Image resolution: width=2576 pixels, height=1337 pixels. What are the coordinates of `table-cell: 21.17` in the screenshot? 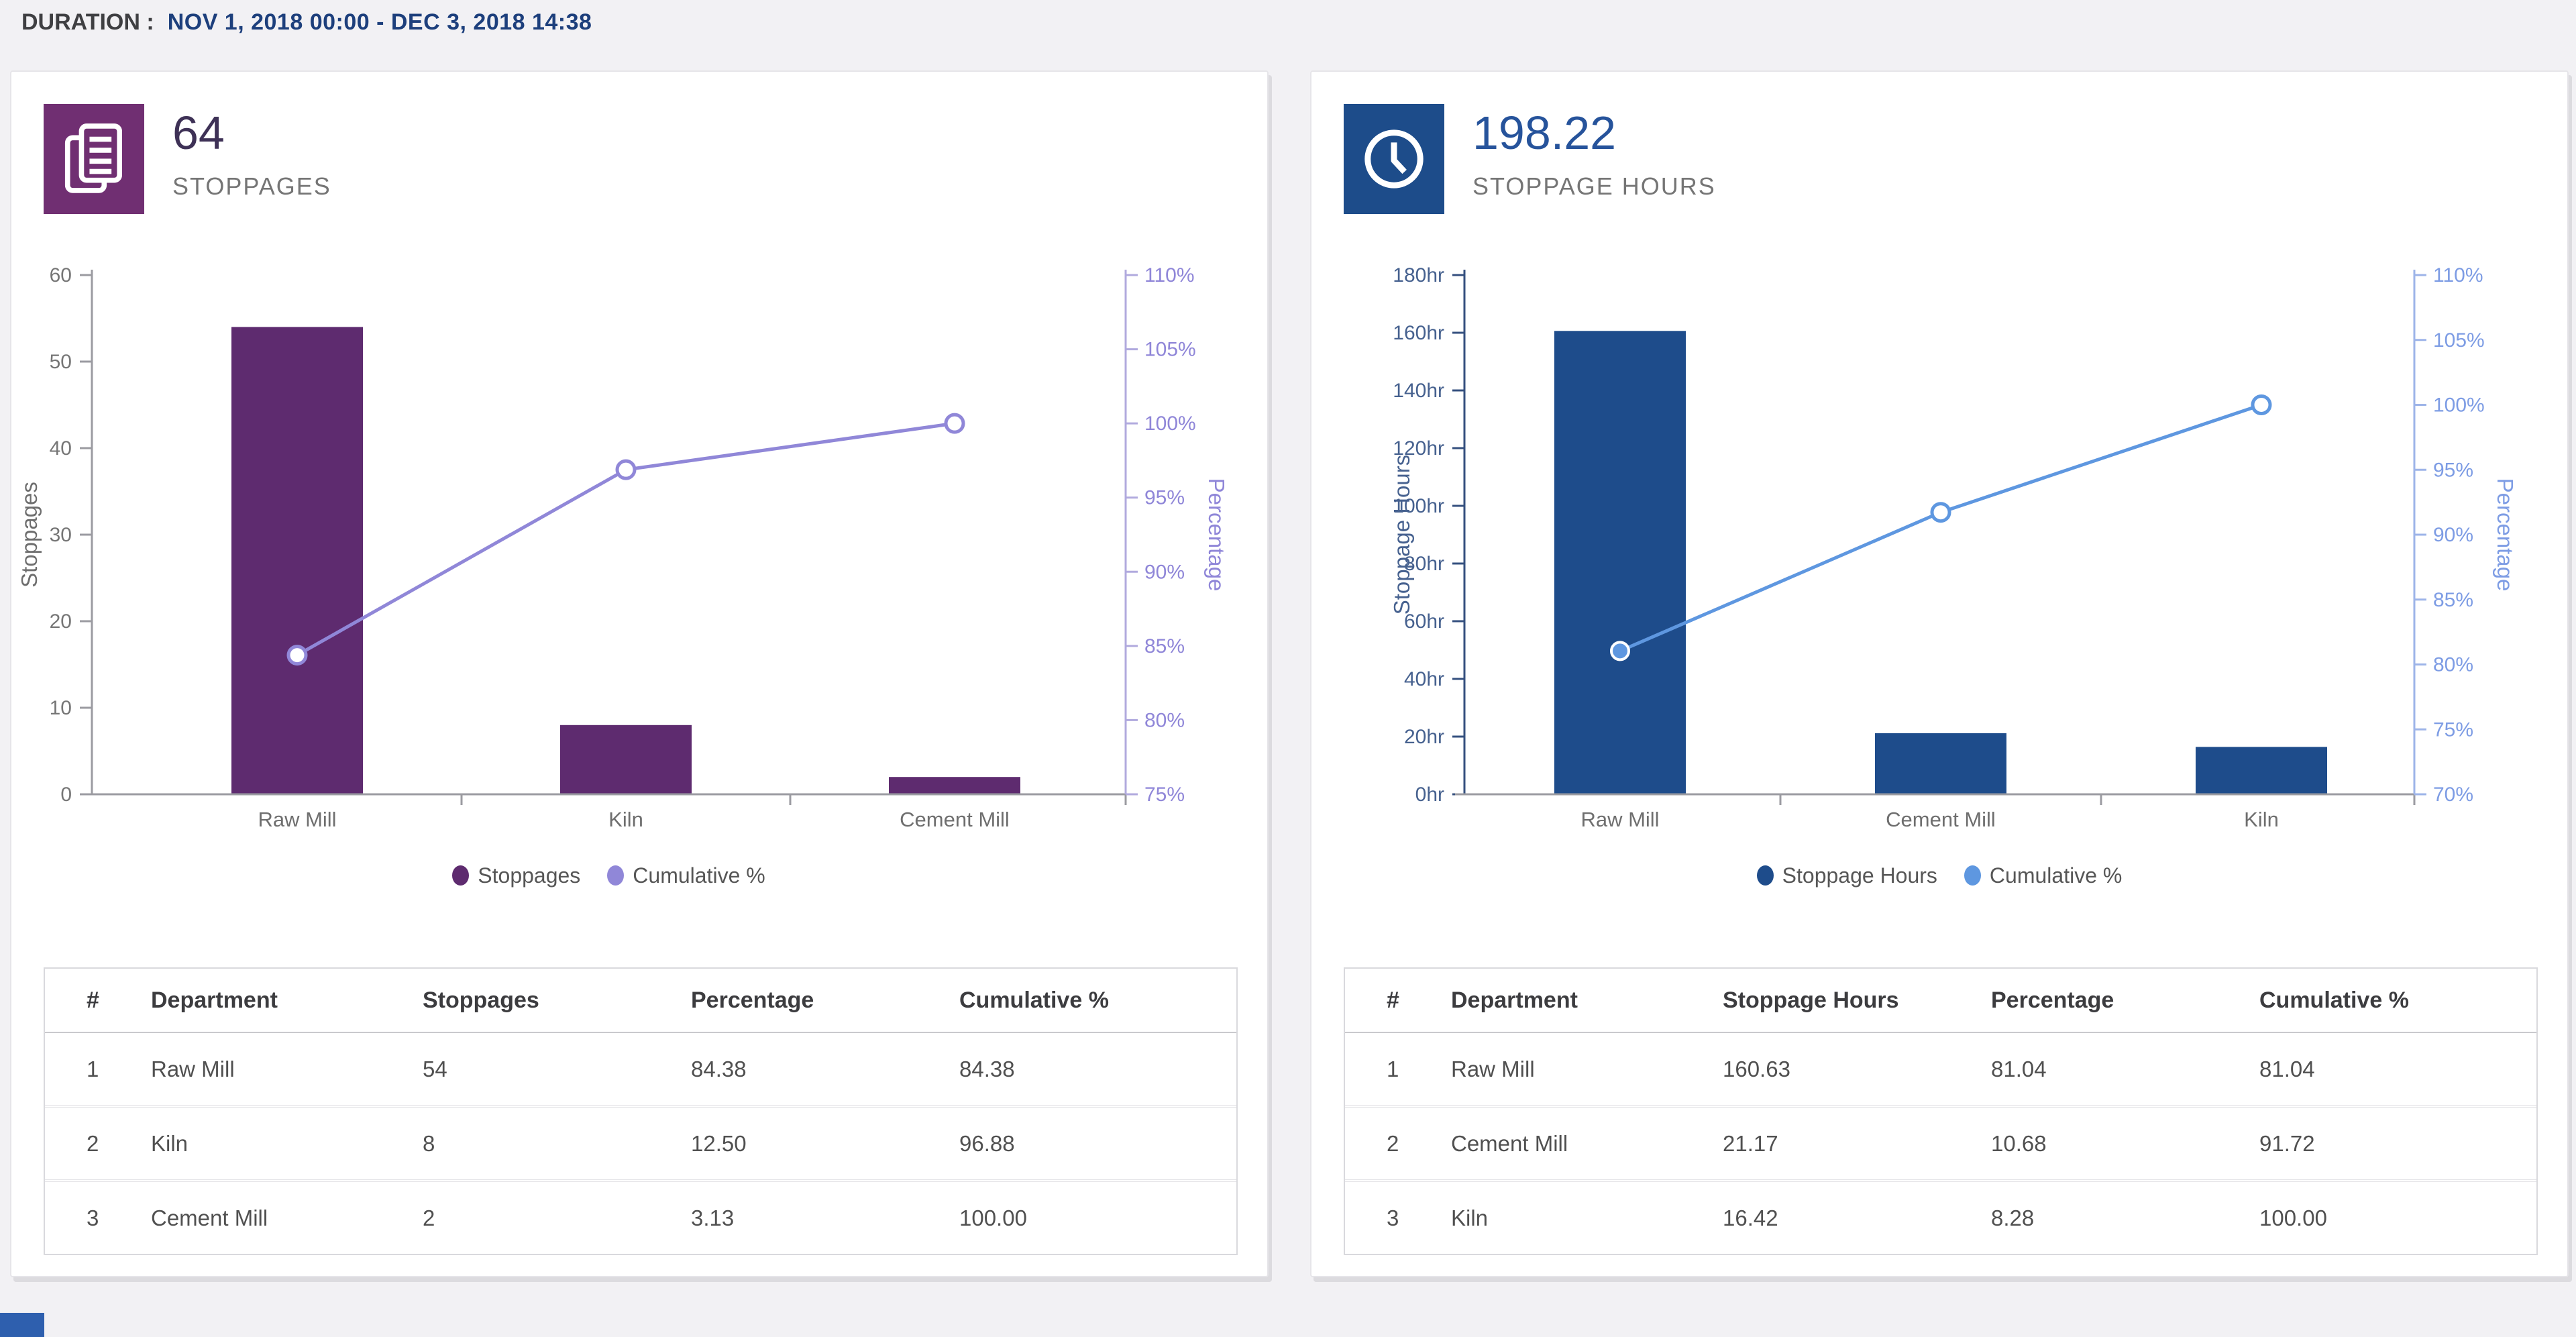 It's located at (1750, 1143).